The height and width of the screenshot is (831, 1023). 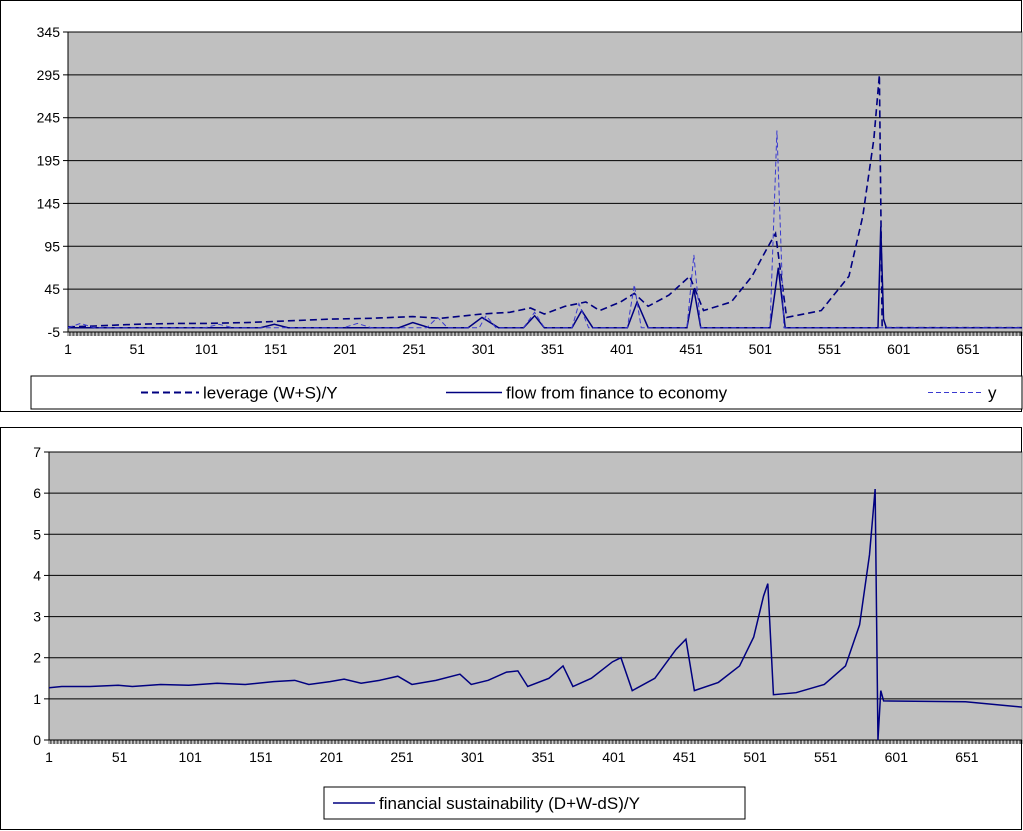 What do you see at coordinates (52, 289) in the screenshot?
I see `y-tick-label: 45` at bounding box center [52, 289].